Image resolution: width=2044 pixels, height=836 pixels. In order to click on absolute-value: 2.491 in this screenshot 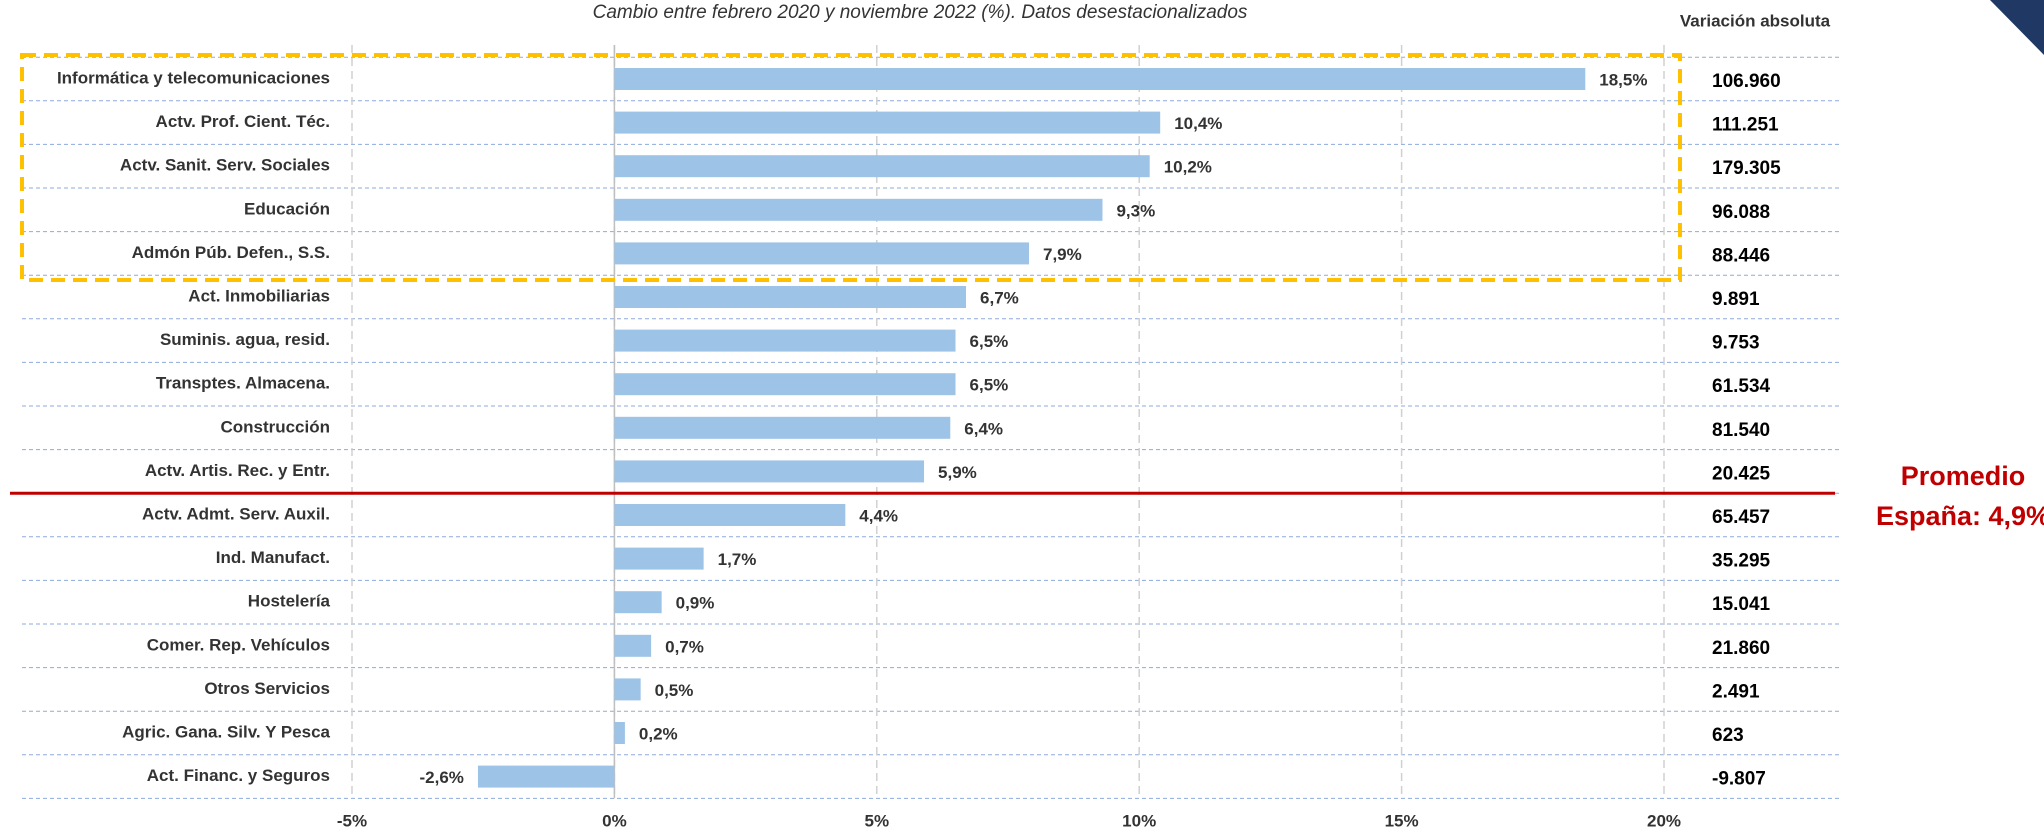, I will do `click(1736, 691)`.